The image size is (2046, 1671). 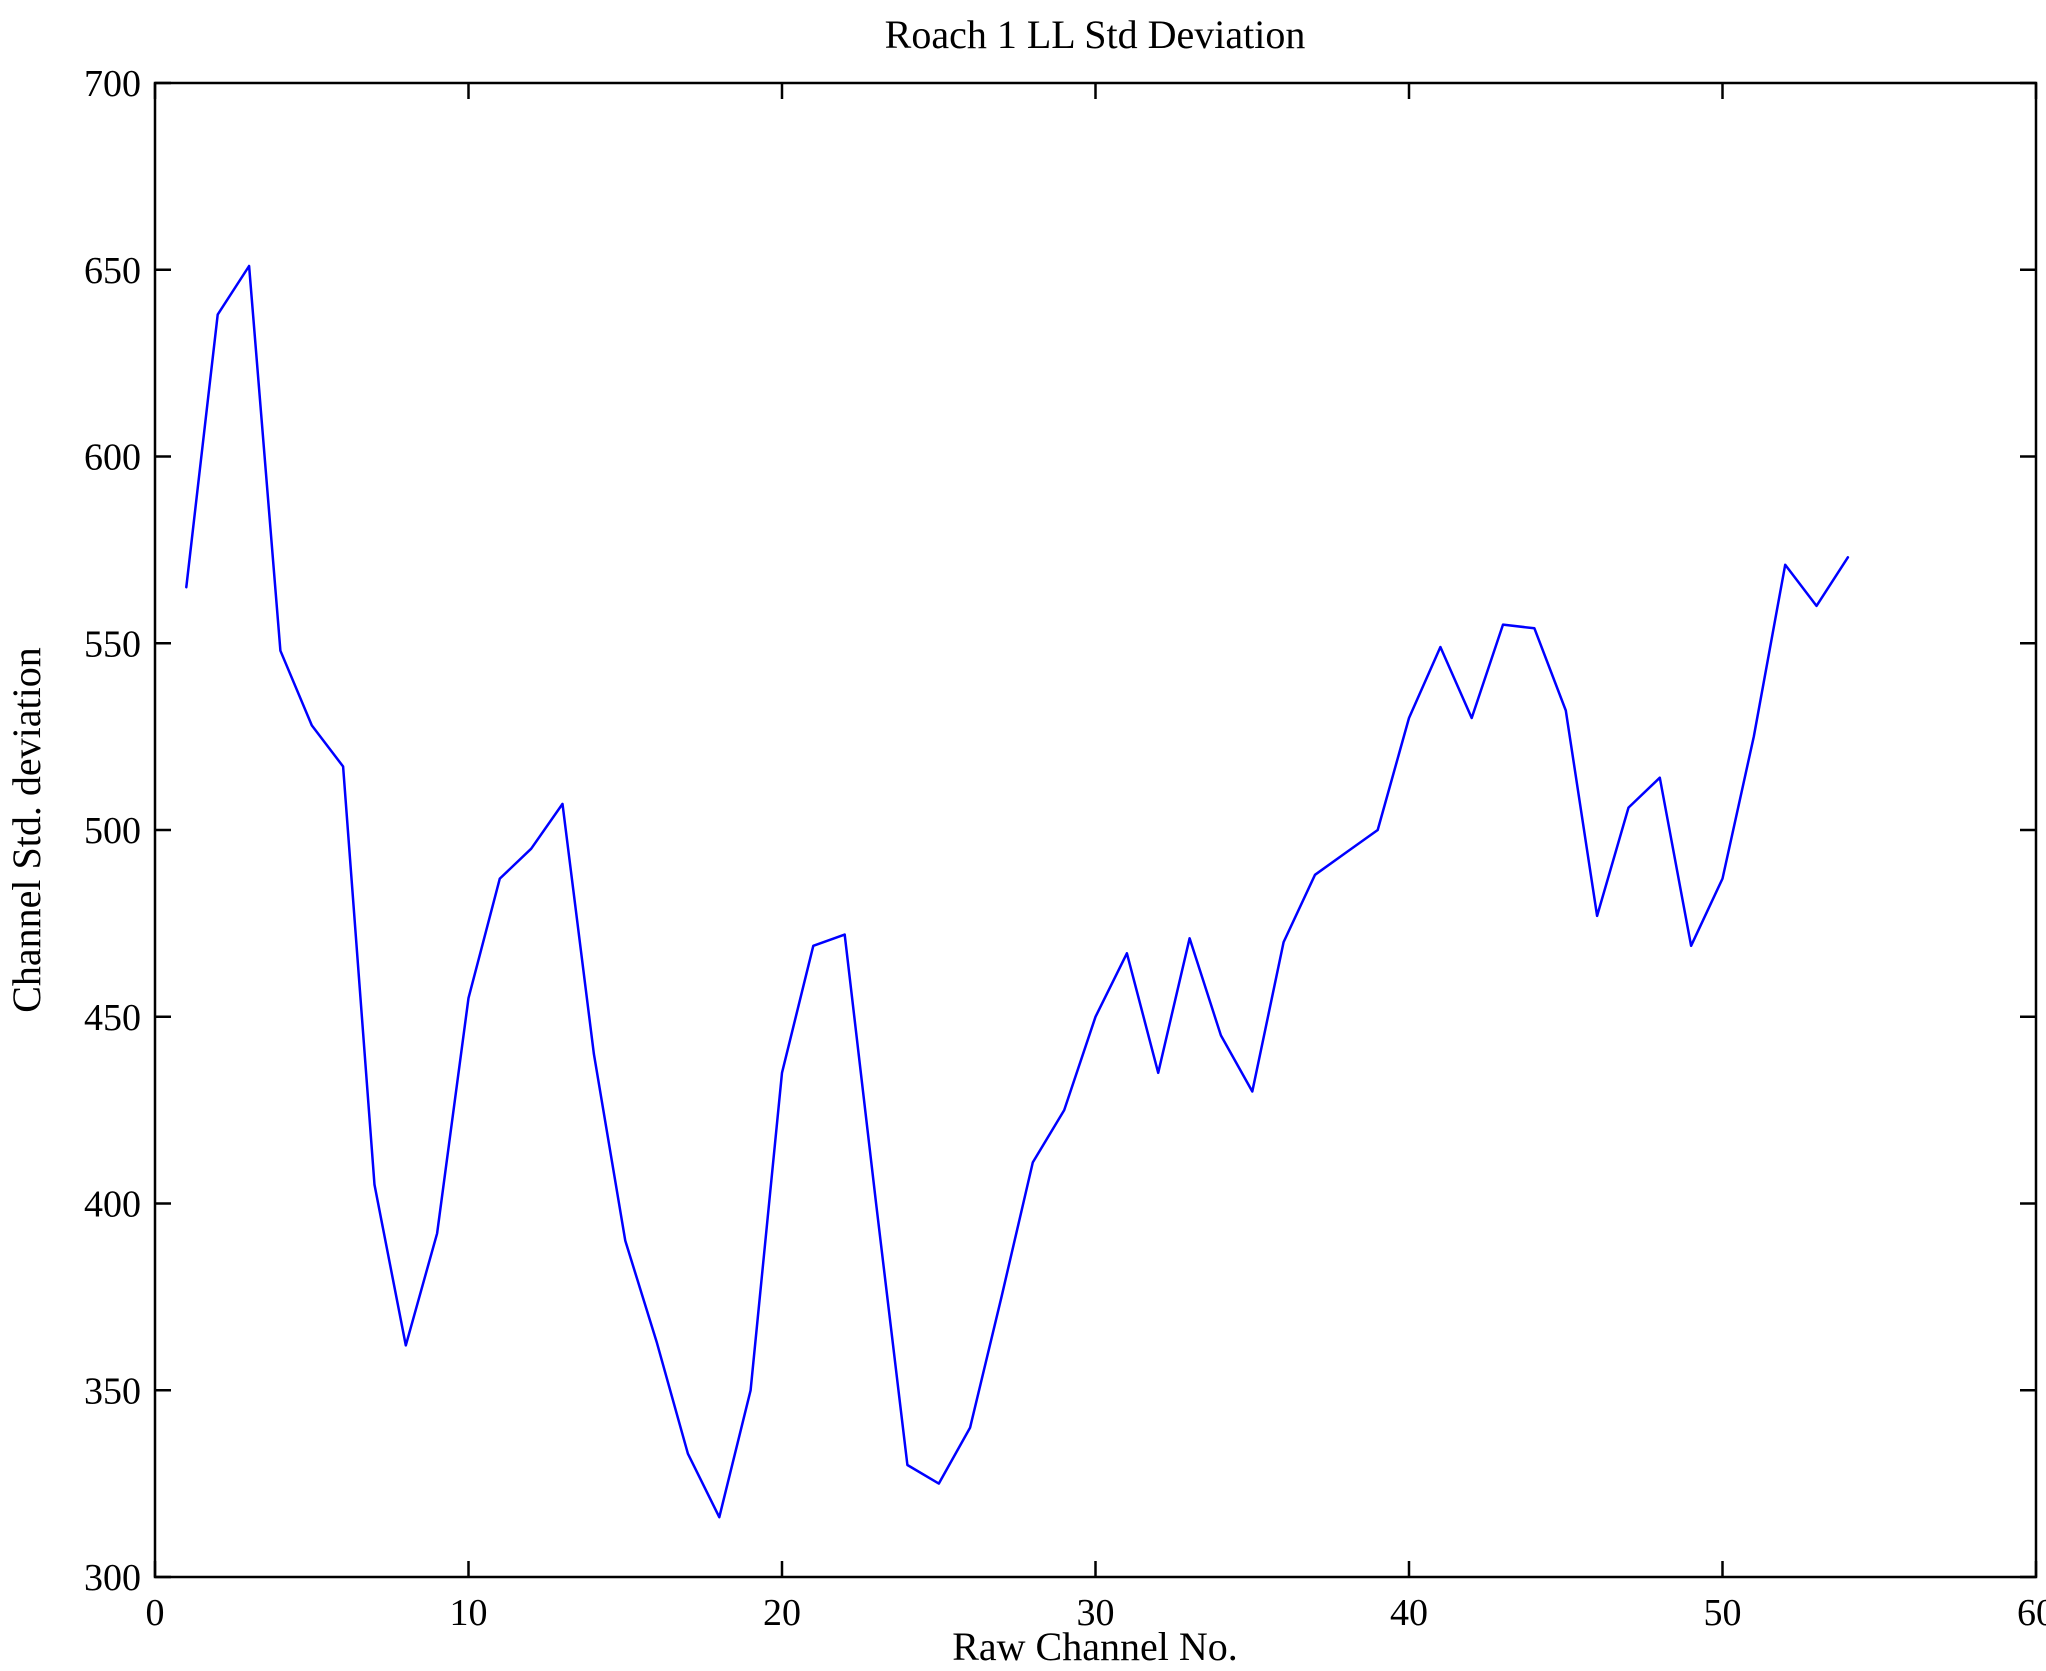 What do you see at coordinates (112, 644) in the screenshot?
I see `y-tick-label: 550` at bounding box center [112, 644].